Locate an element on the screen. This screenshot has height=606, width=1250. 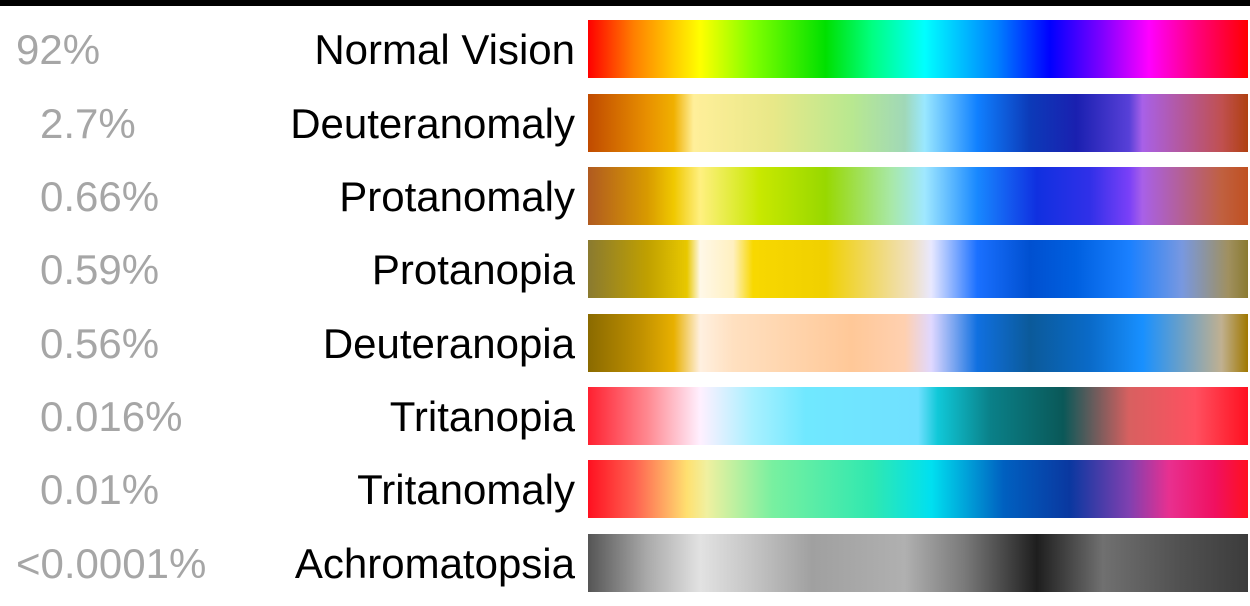
row-protanopia: 0.59% Protanopia is located at coordinates (625, 274).